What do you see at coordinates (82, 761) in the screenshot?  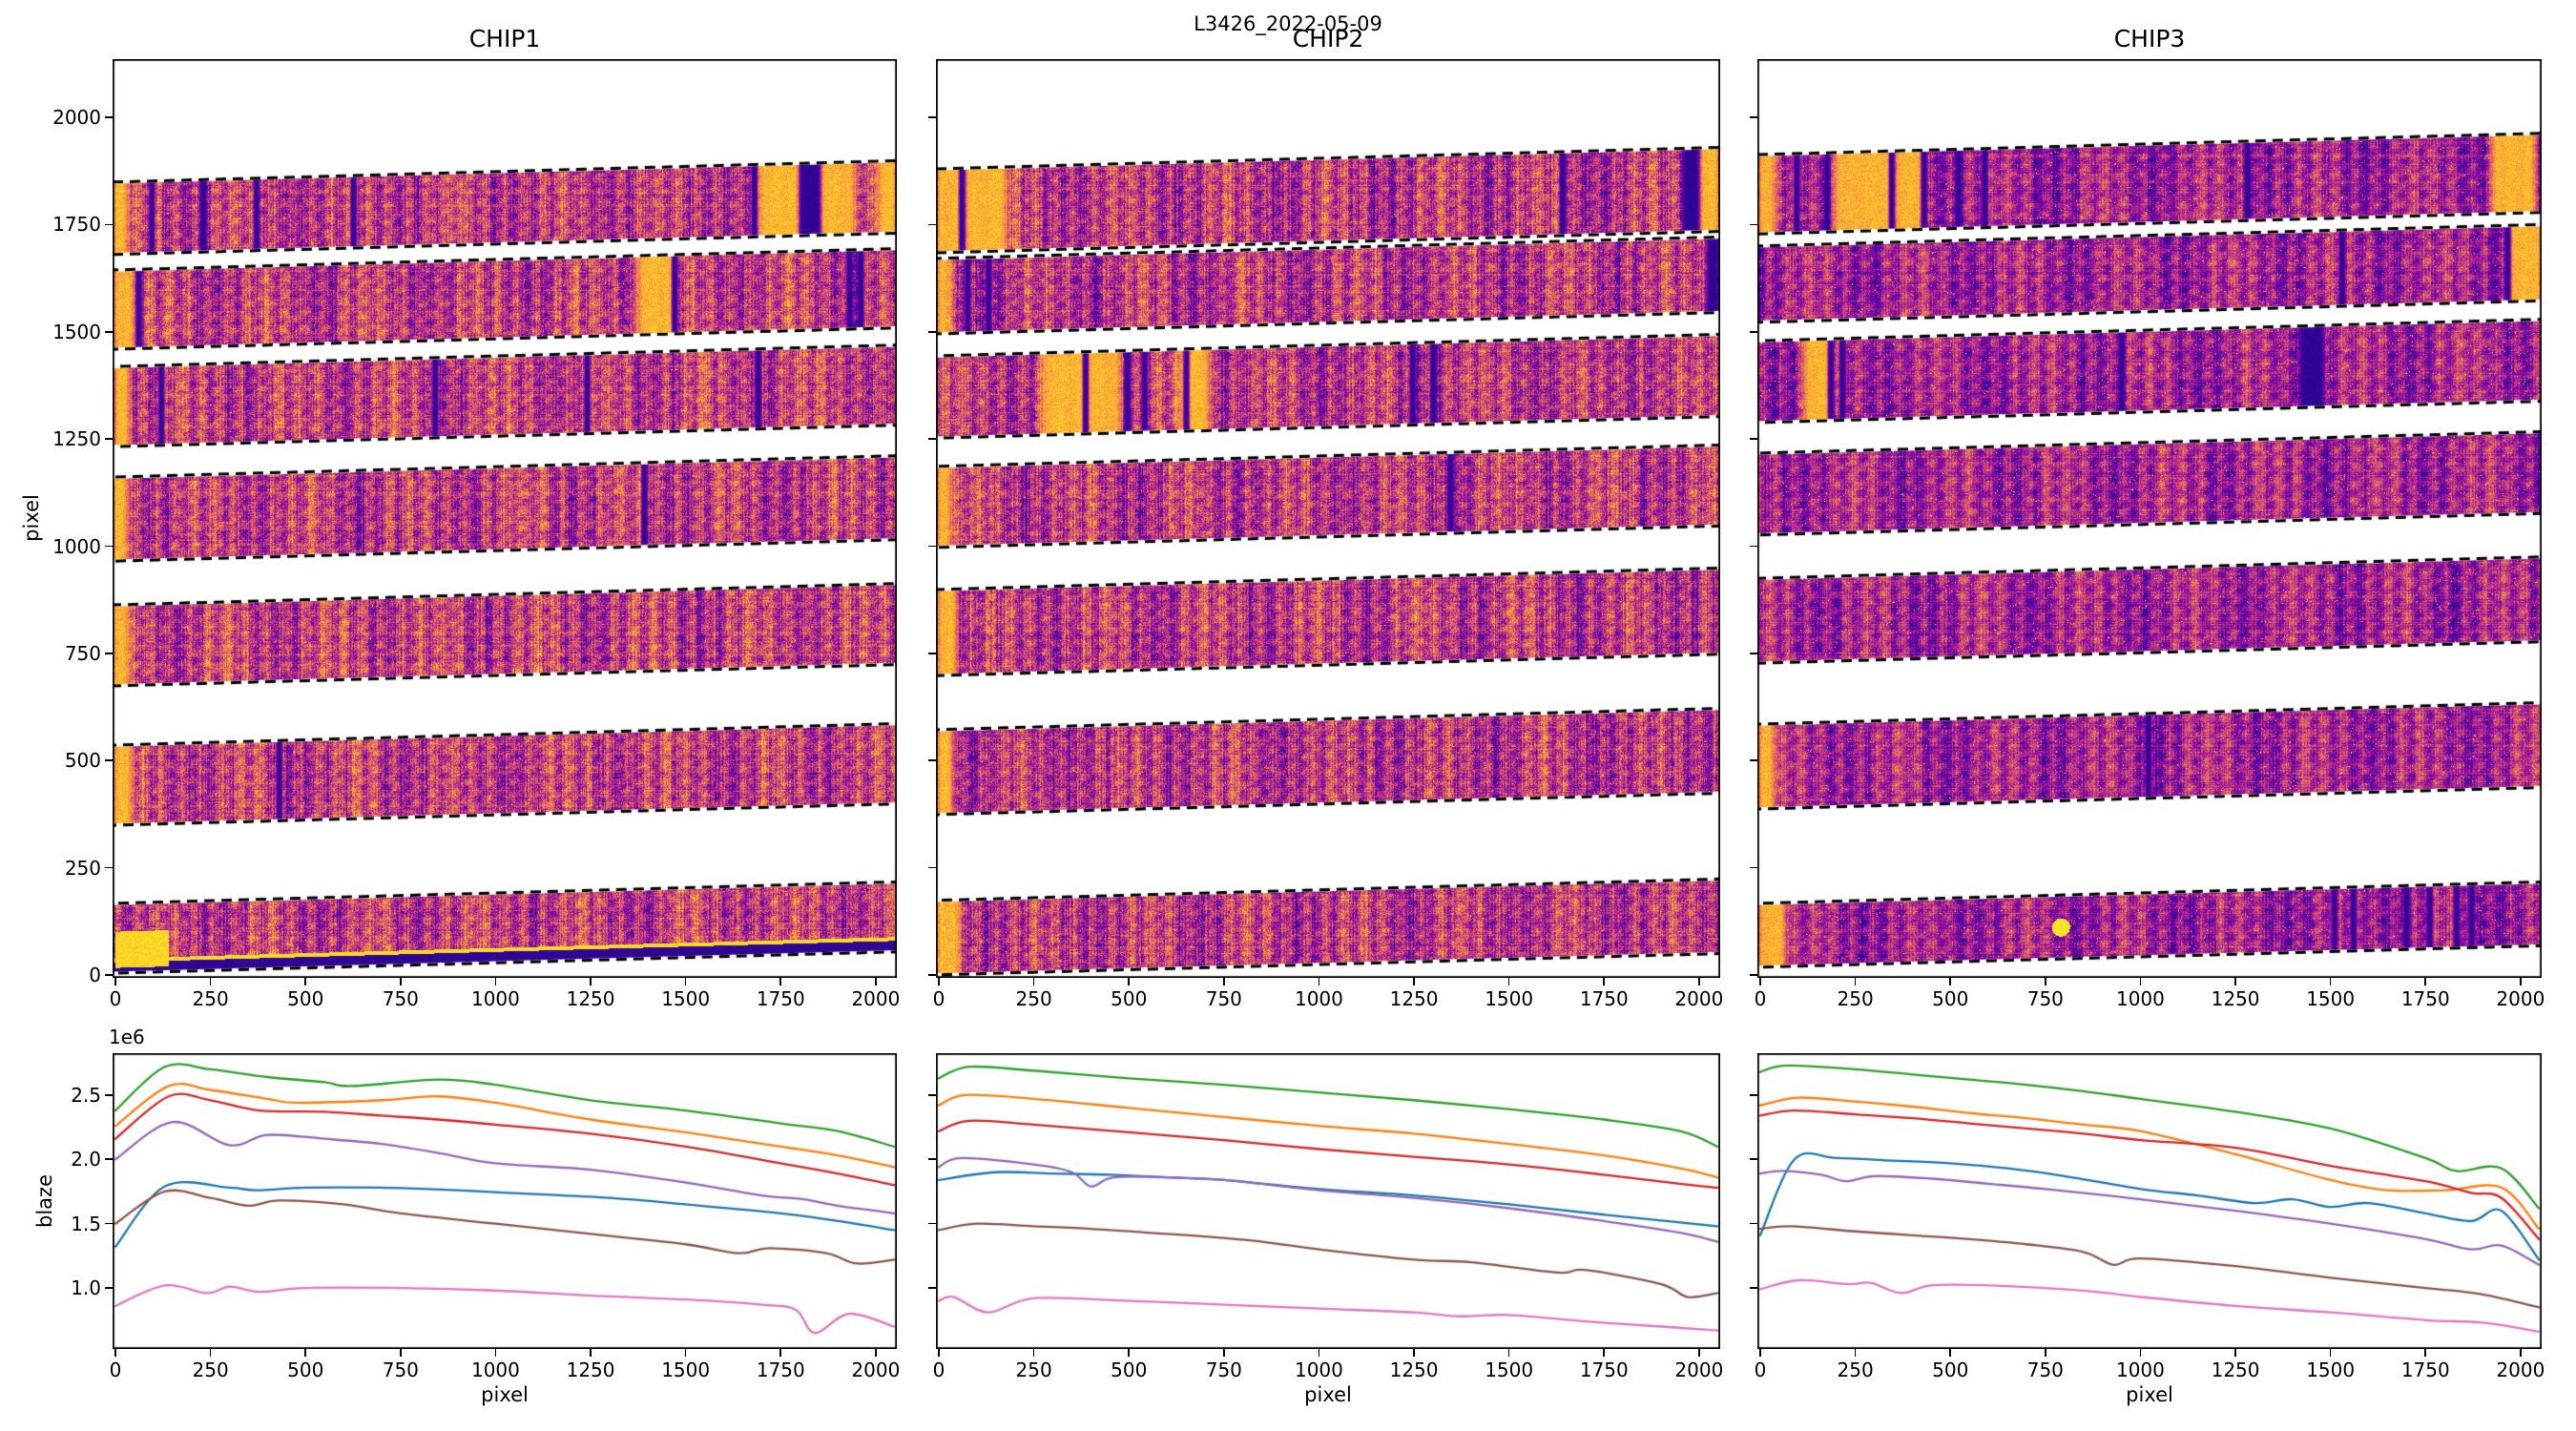 I see `y-tick-label: 500` at bounding box center [82, 761].